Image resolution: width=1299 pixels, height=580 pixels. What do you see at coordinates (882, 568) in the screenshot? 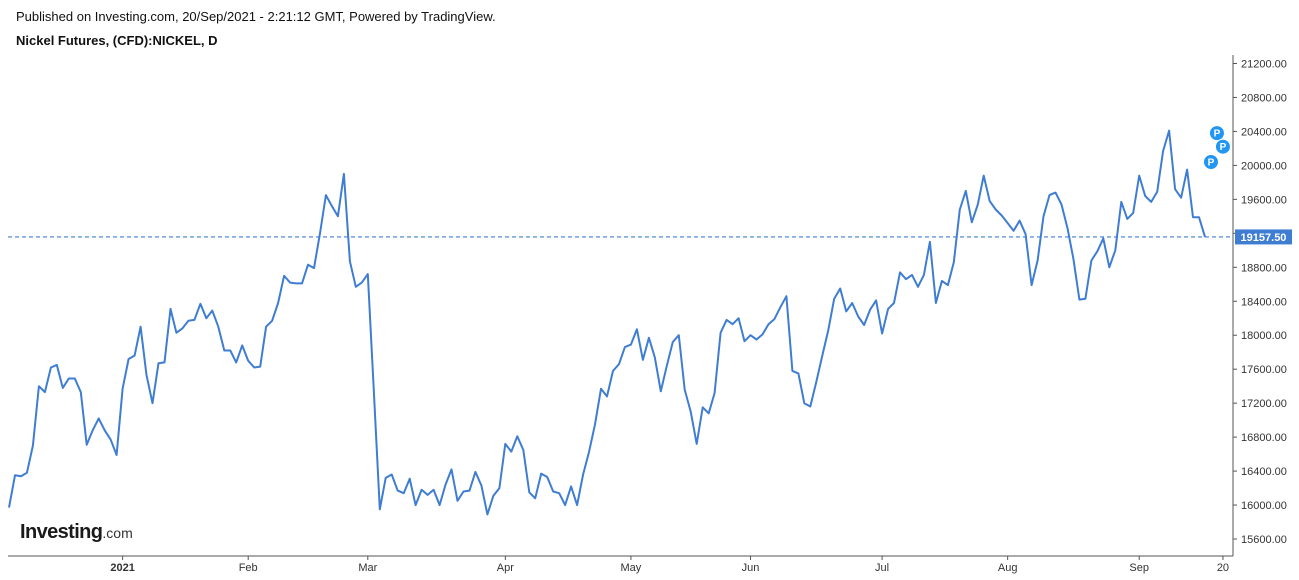
I see `x-tick-label: Jul` at bounding box center [882, 568].